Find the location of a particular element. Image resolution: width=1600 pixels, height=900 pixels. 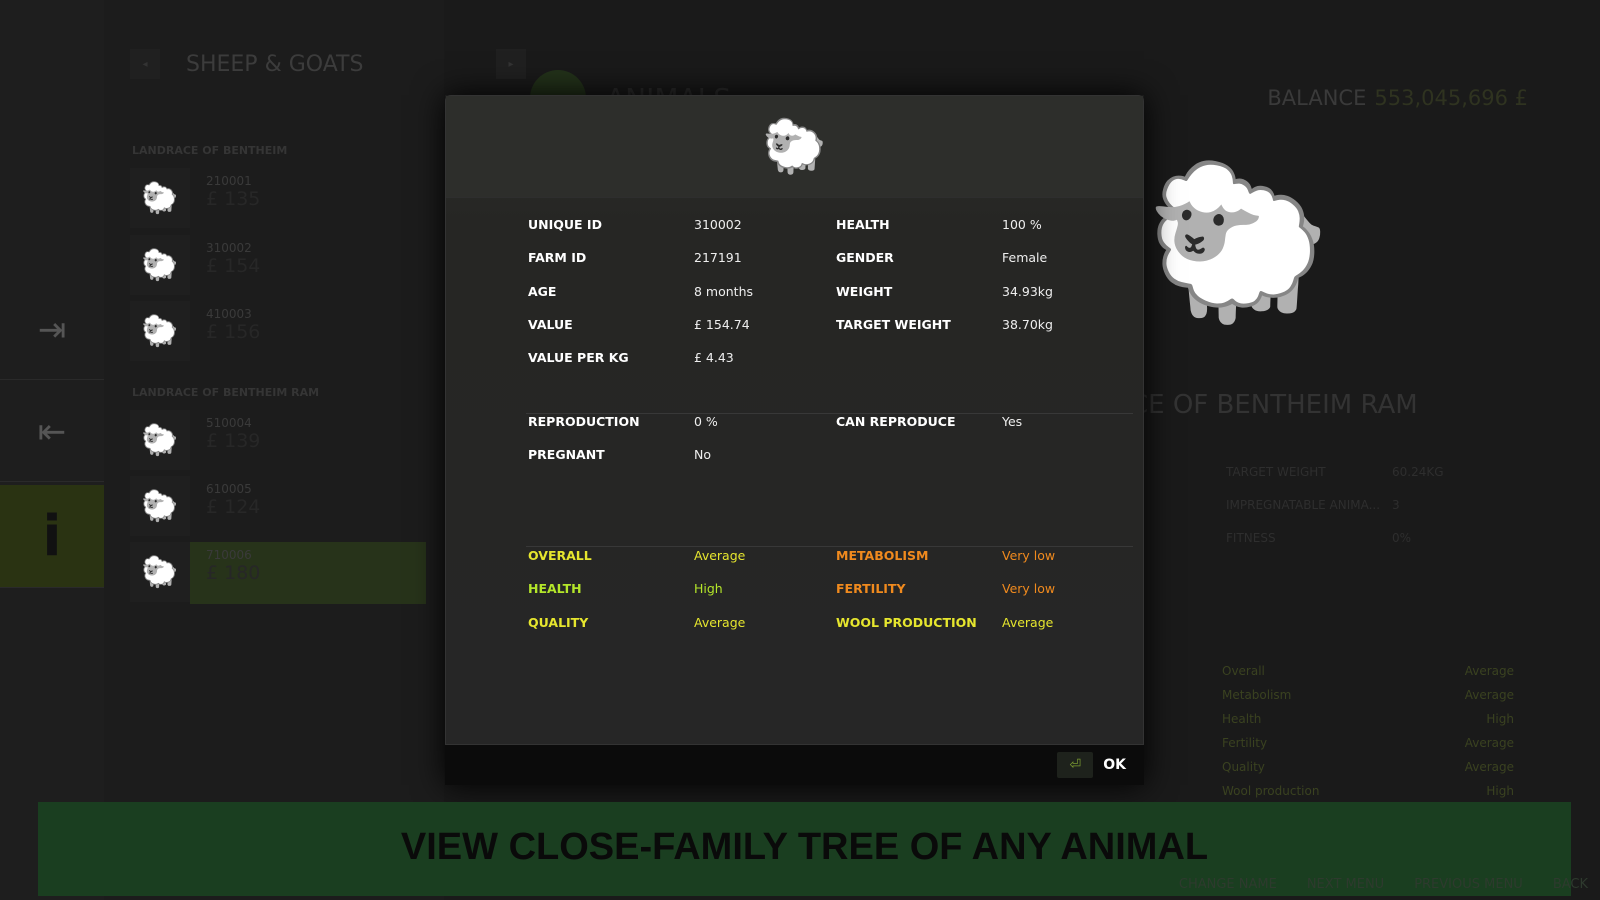

group-label: LANDRACE OF BENTHEIM RAM is located at coordinates (226, 392).